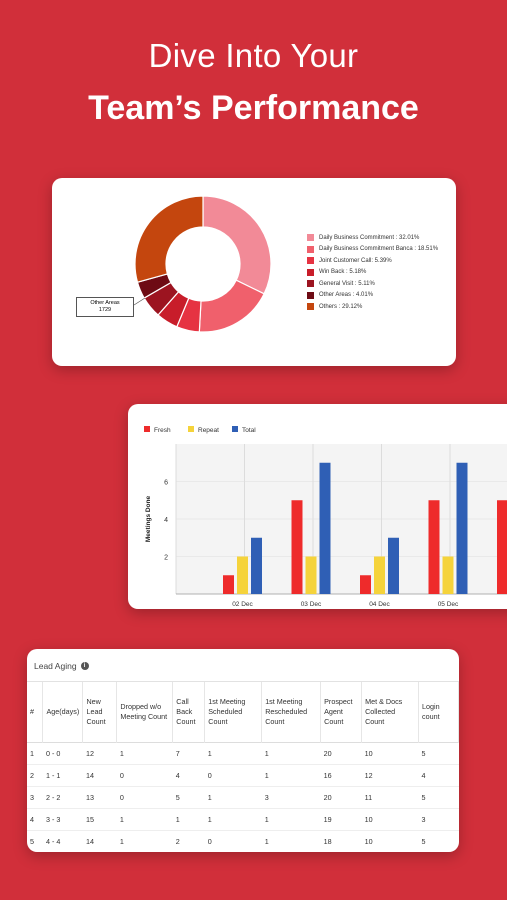 This screenshot has width=507, height=900. What do you see at coordinates (341, 283) in the screenshot?
I see `donut-legend-item: General Visit : 5.11%` at bounding box center [341, 283].